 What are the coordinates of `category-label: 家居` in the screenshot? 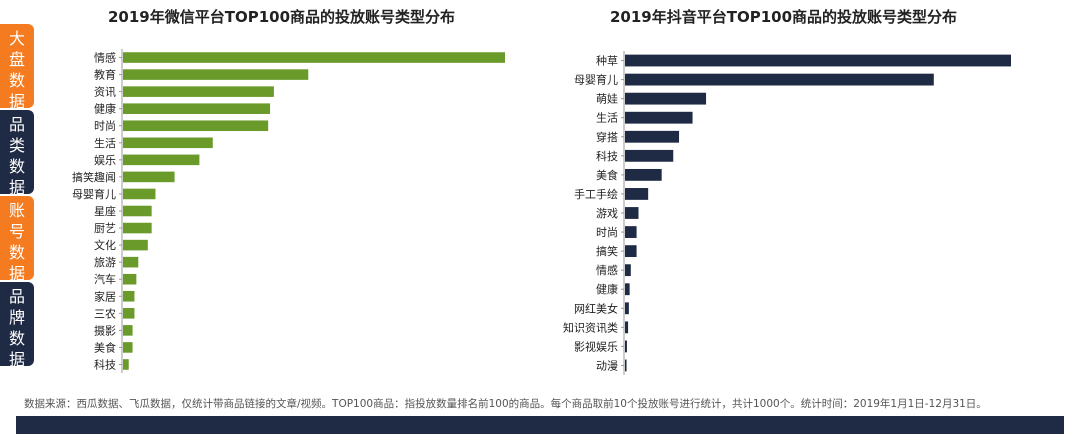 It's located at (105, 296).